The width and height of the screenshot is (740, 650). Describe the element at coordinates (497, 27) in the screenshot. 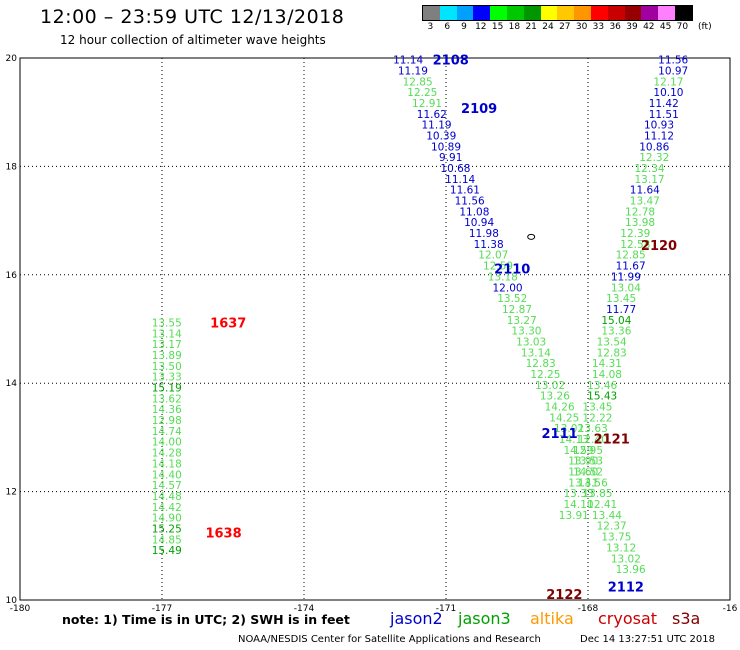

I see `color-scale-label: 15` at that location.